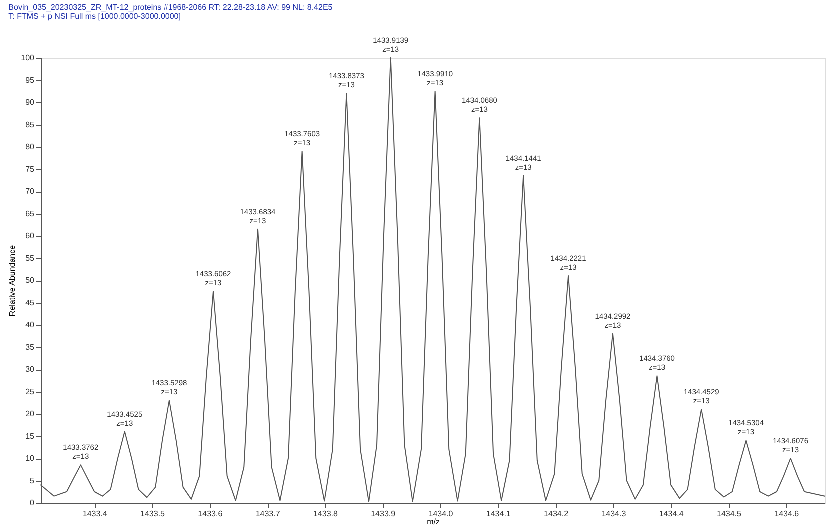 The width and height of the screenshot is (830, 528). What do you see at coordinates (729, 514) in the screenshot?
I see `x-tick-label: 1434.5` at bounding box center [729, 514].